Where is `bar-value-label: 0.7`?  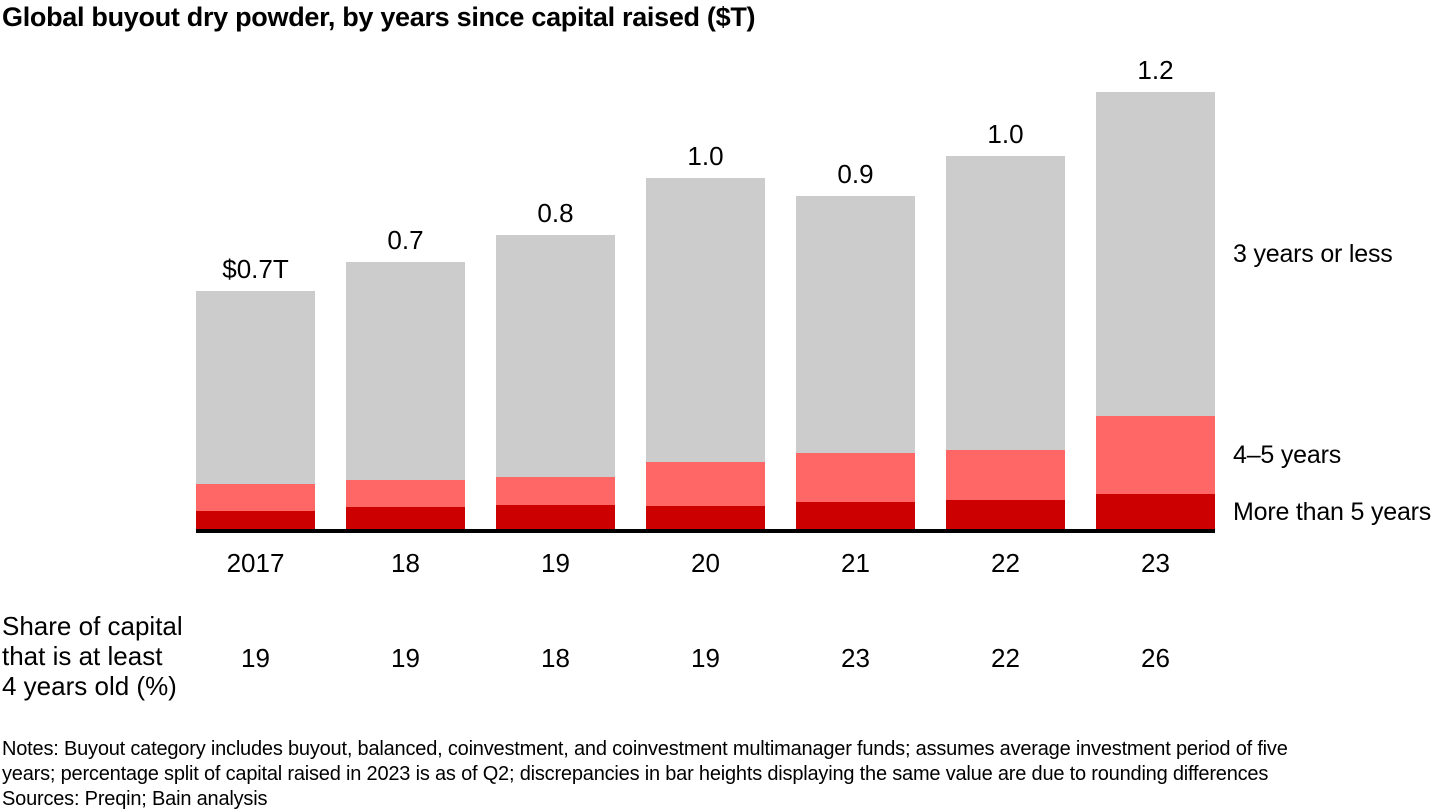
bar-value-label: 0.7 is located at coordinates (405, 240).